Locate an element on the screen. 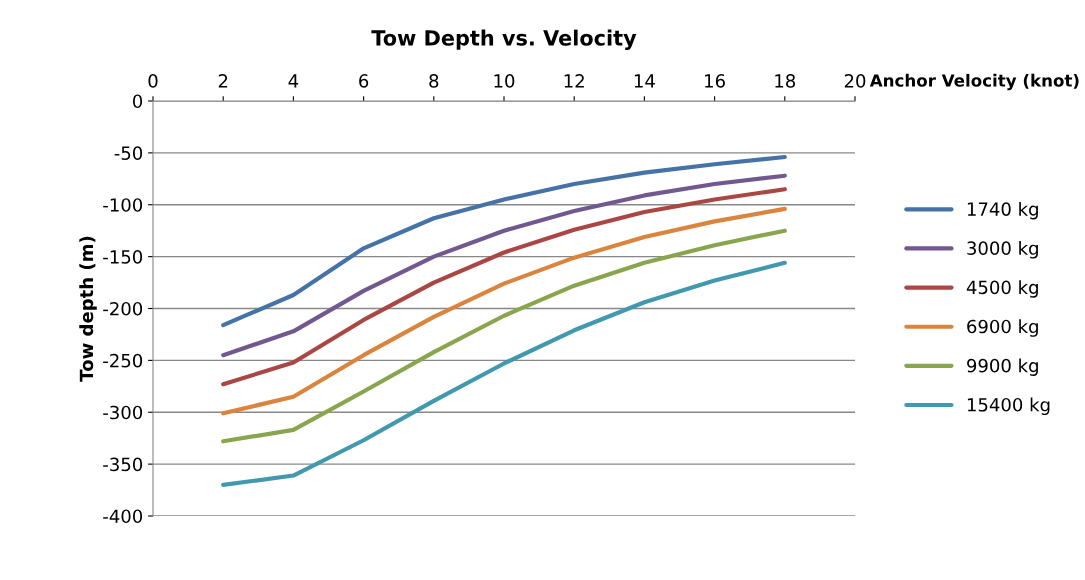 The image size is (1085, 580). y-tick-label: -150 is located at coordinates (123, 257).